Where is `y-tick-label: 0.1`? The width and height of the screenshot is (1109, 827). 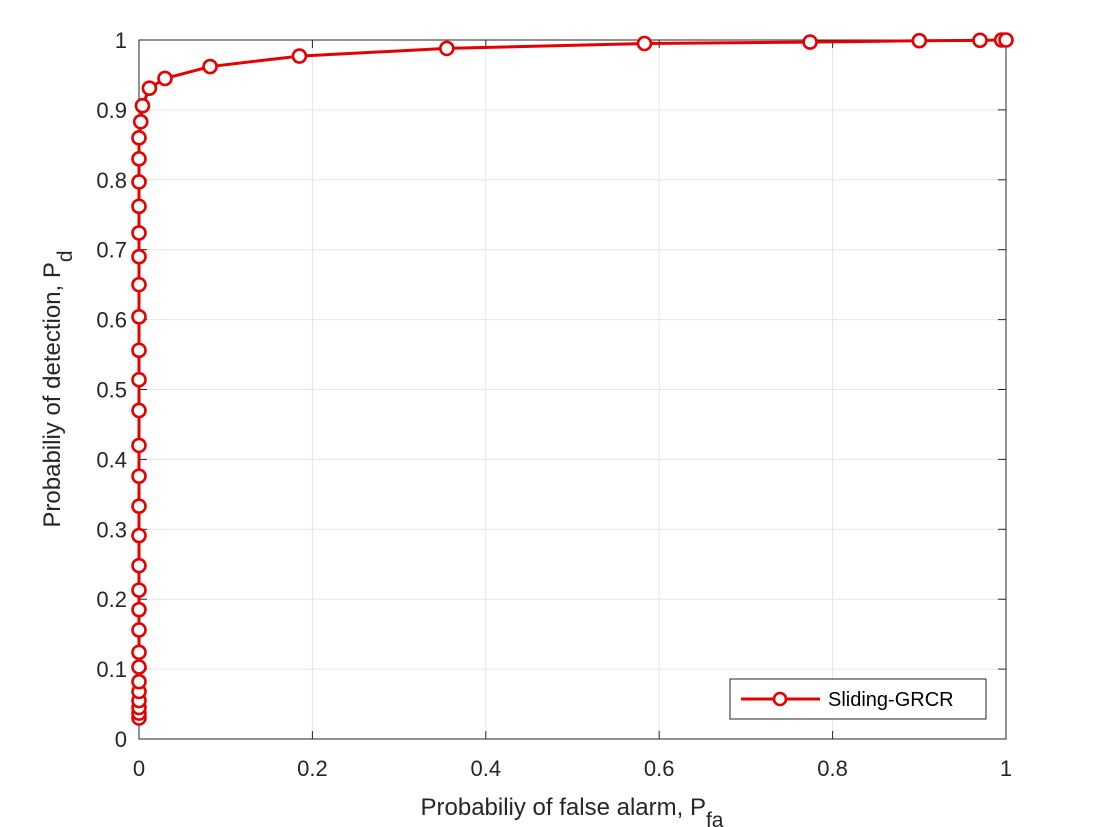
y-tick-label: 0.1 is located at coordinates (111, 669).